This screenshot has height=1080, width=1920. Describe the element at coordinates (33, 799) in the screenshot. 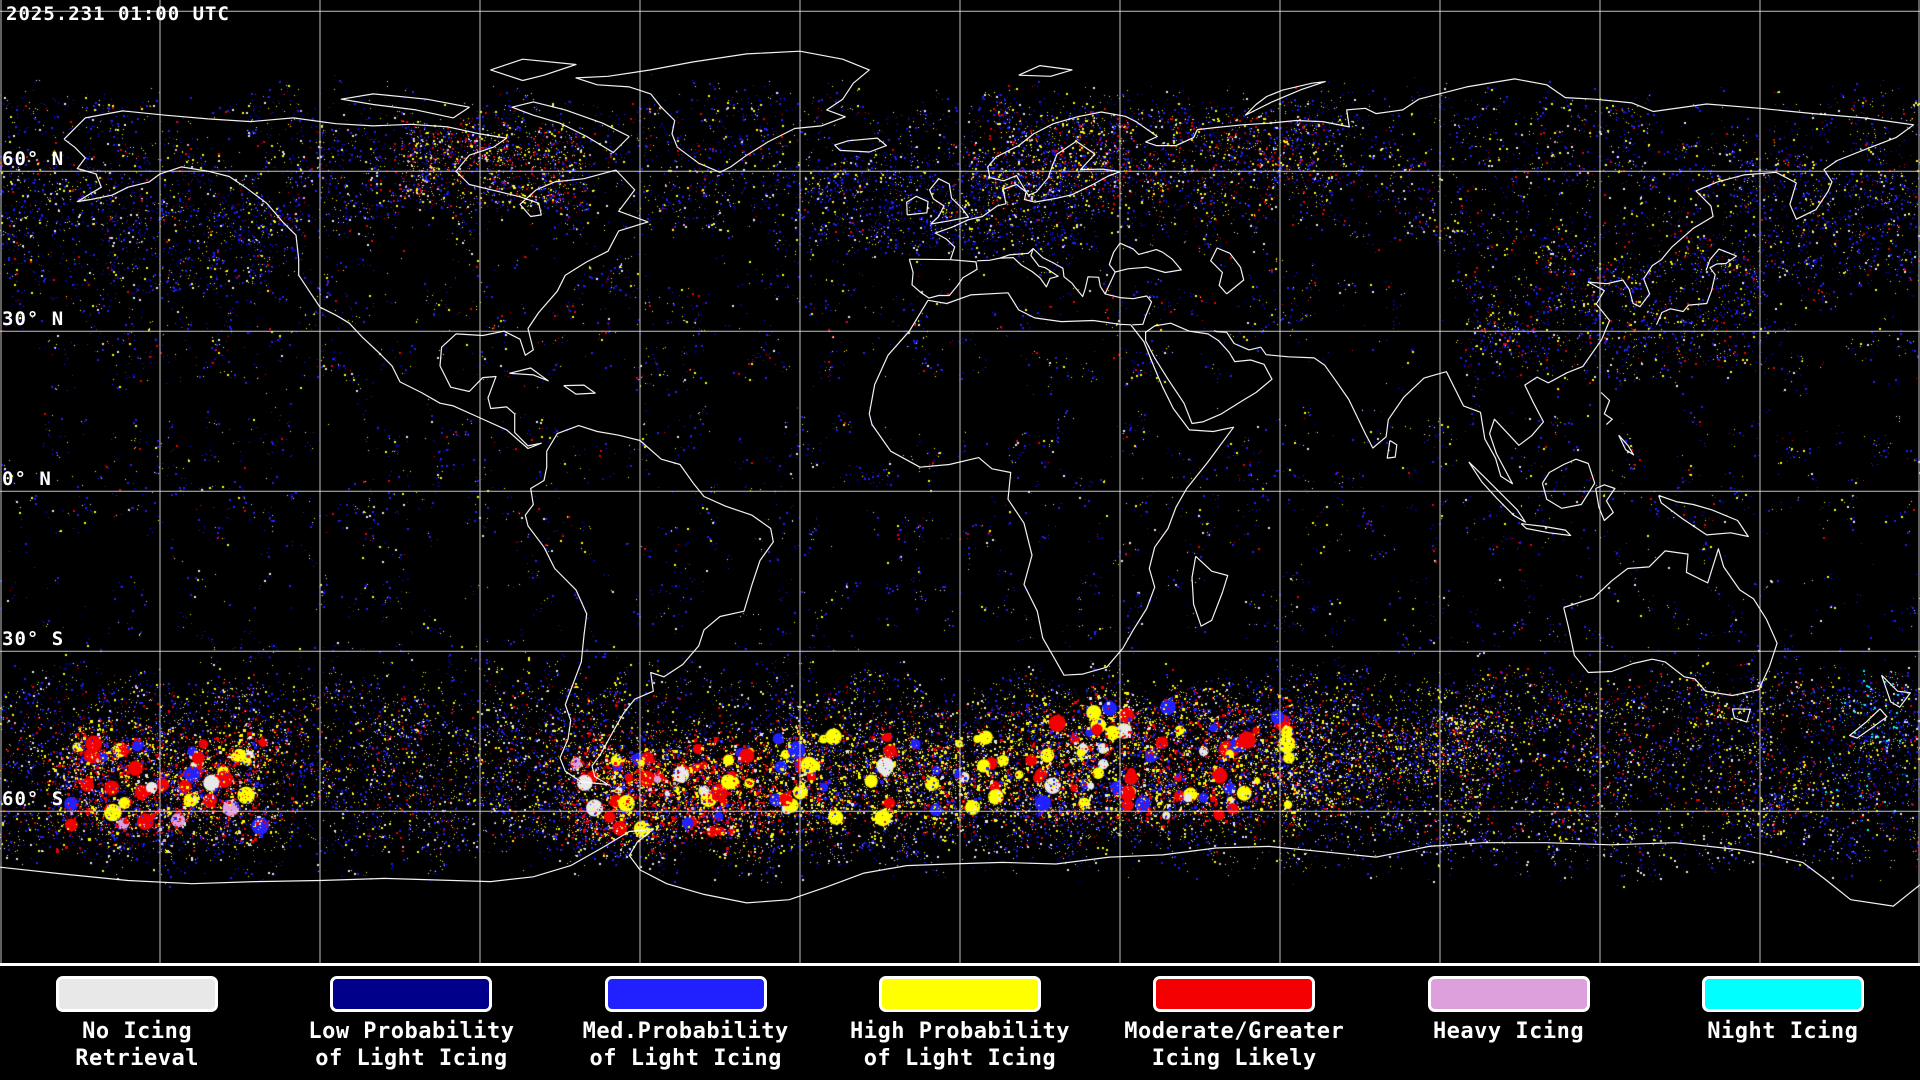

I see `latitude-label: 60° S` at that location.